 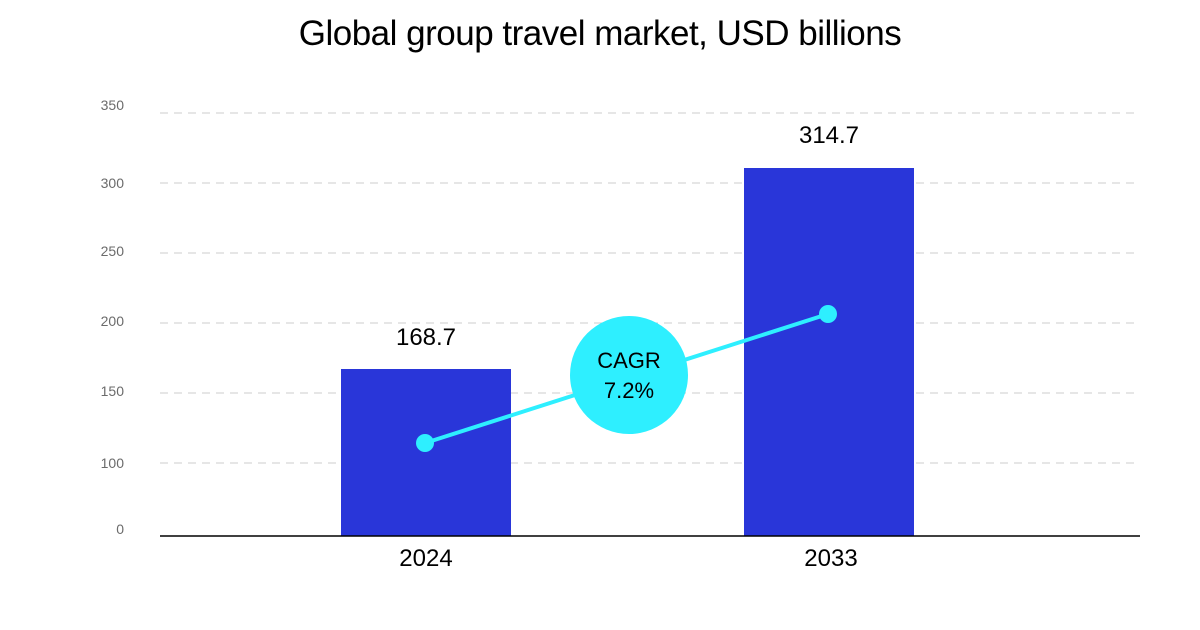 What do you see at coordinates (600, 33) in the screenshot?
I see `chart-title: Global group travel market, USD billions` at bounding box center [600, 33].